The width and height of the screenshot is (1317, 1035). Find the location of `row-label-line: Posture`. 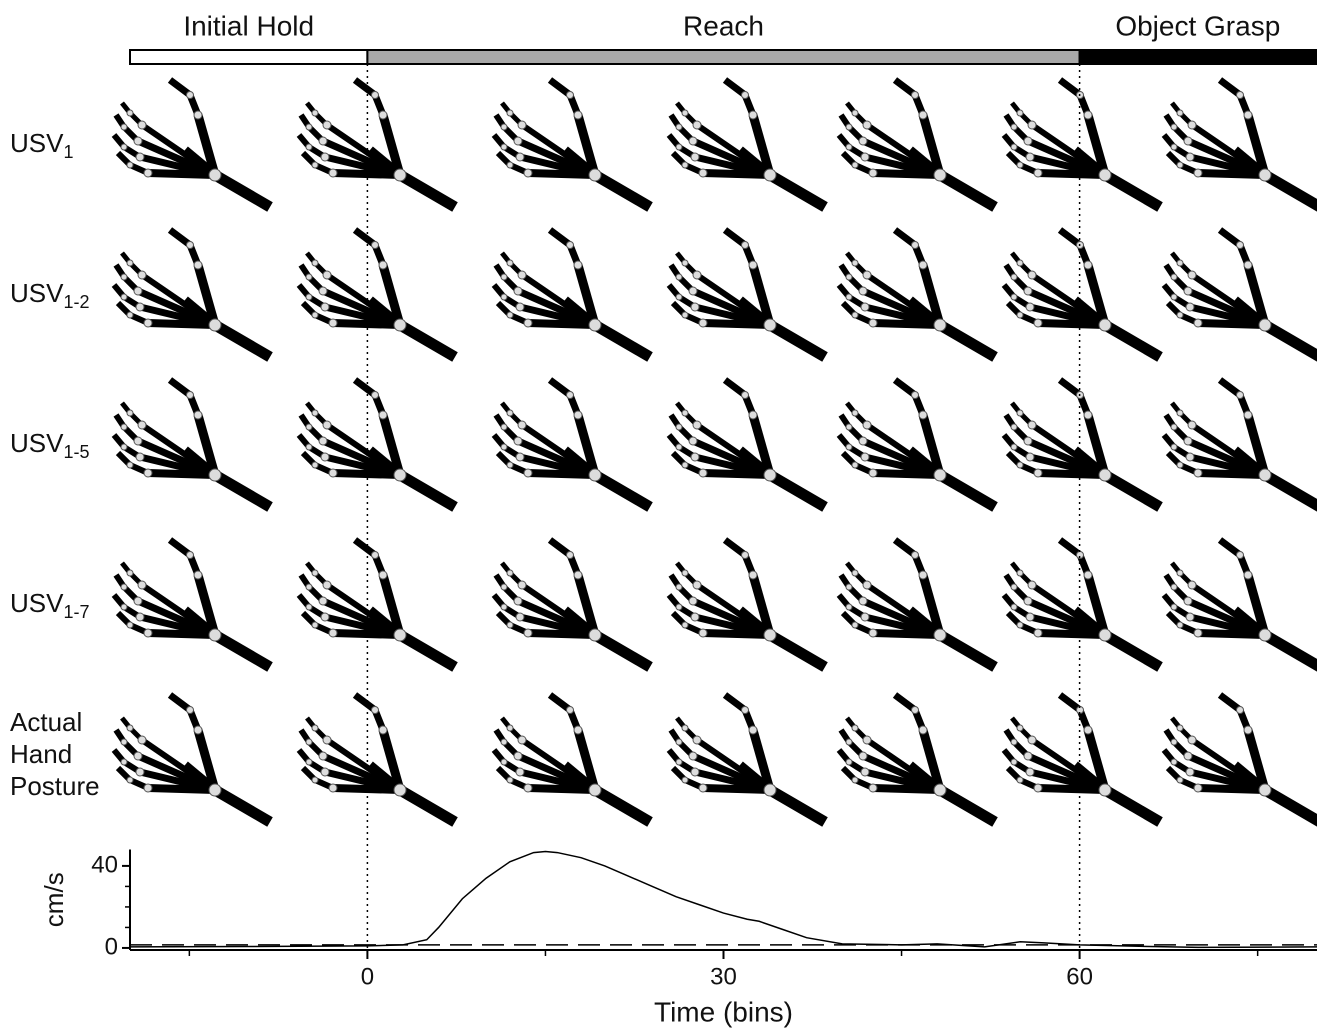

row-label-line: Posture is located at coordinates (55, 786).